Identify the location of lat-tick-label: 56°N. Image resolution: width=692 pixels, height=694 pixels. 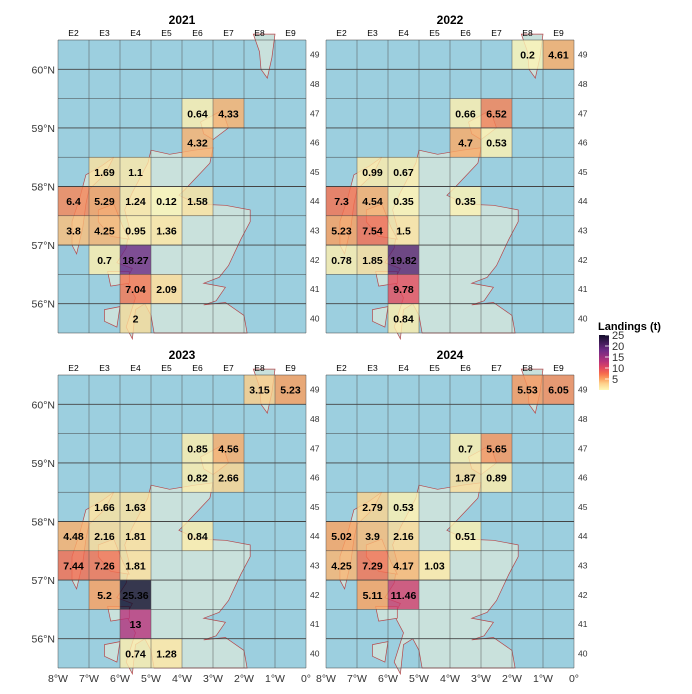
(43, 640).